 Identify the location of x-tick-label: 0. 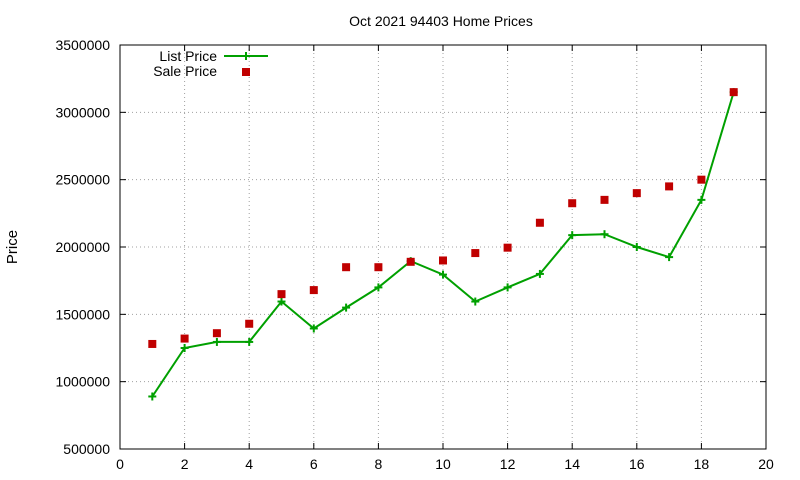
(120, 464).